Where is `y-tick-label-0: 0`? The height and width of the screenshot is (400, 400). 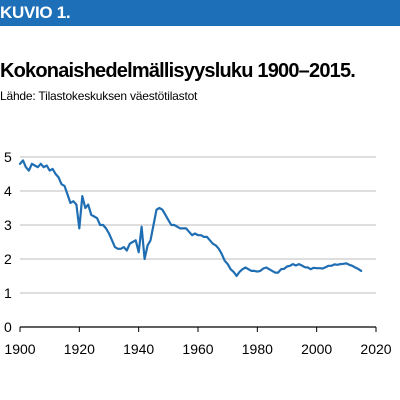
y-tick-label-0: 0 is located at coordinates (8, 327).